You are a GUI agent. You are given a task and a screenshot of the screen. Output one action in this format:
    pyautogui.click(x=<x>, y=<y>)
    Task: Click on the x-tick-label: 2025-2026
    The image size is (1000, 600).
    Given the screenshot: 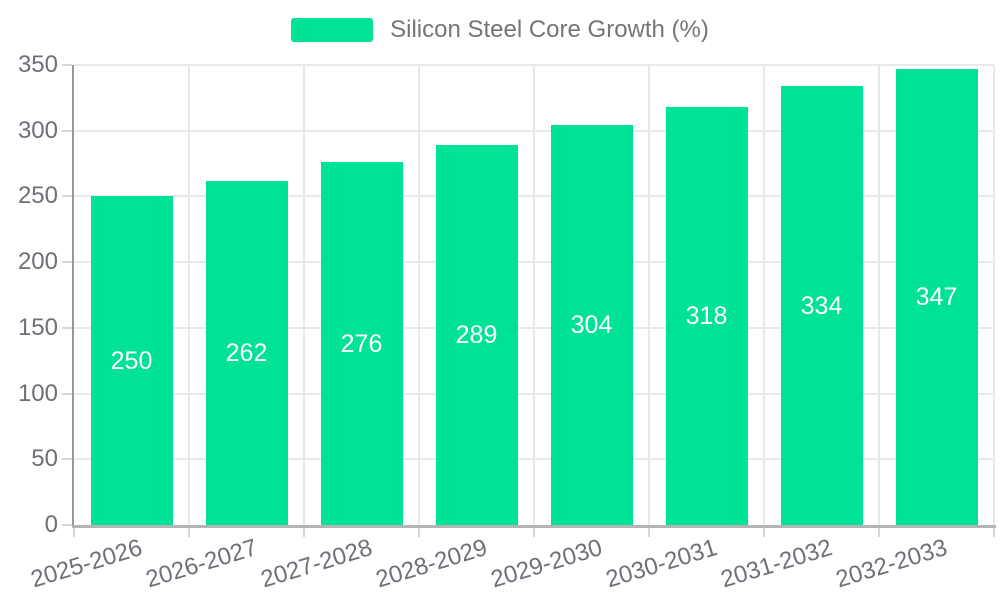 What is the action you would take?
    pyautogui.click(x=86, y=564)
    